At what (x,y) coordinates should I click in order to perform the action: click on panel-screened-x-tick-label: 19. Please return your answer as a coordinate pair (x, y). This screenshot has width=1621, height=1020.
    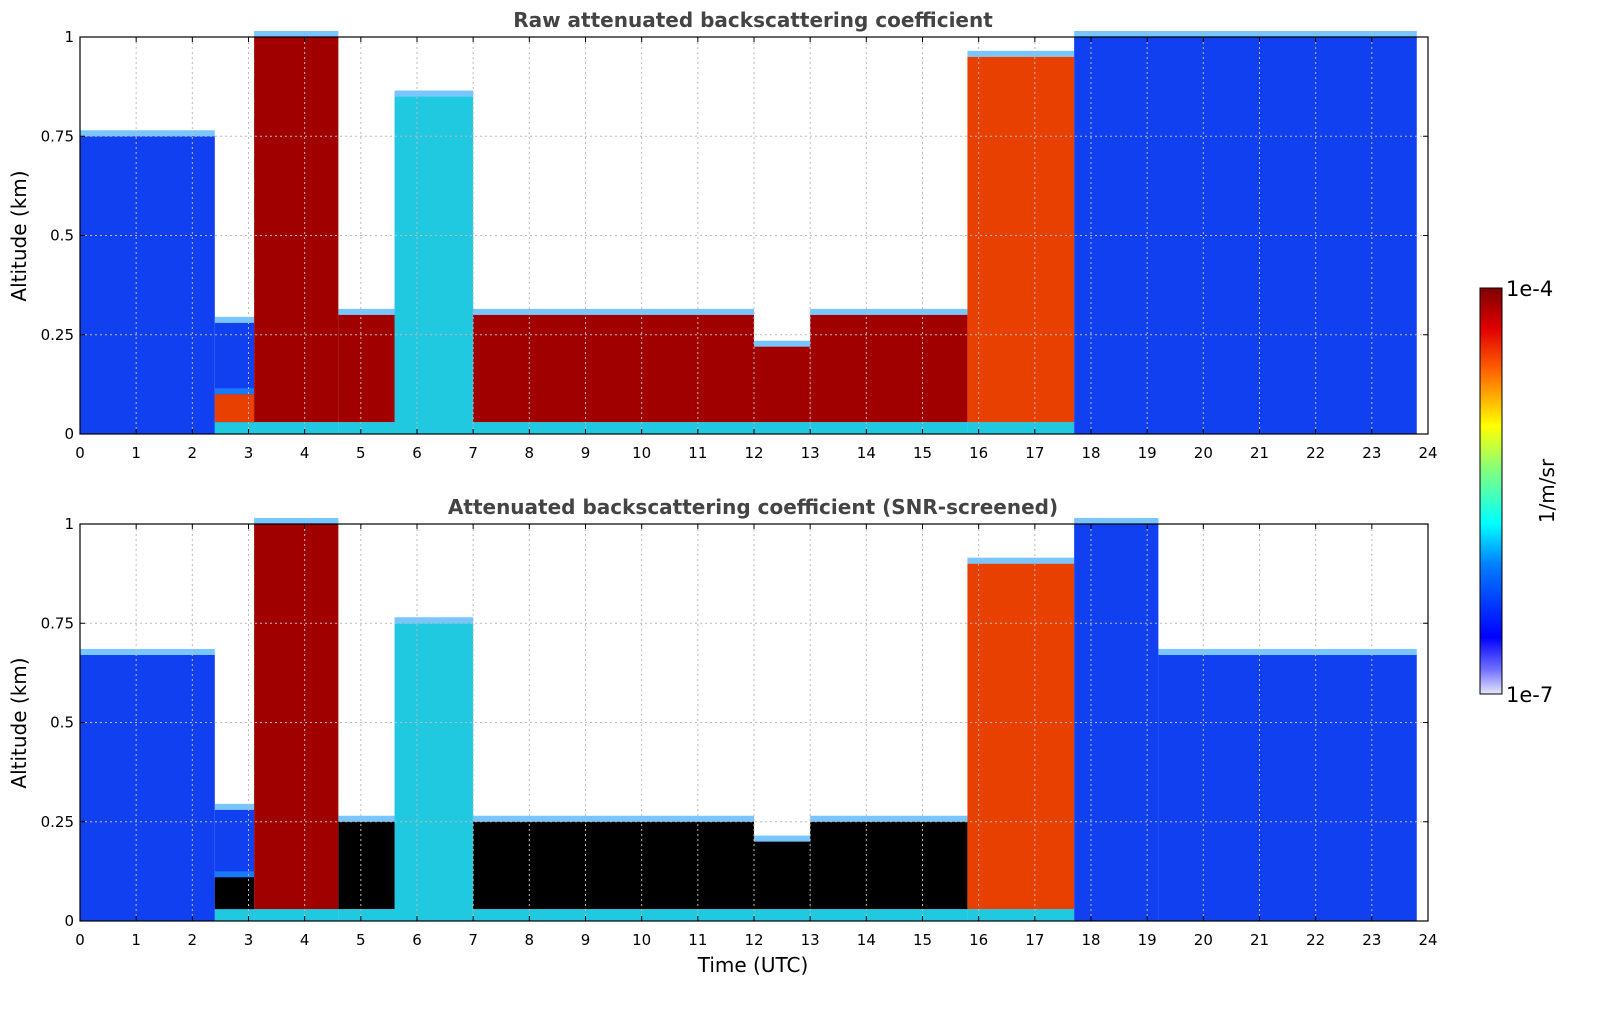
    Looking at the image, I should click on (1147, 940).